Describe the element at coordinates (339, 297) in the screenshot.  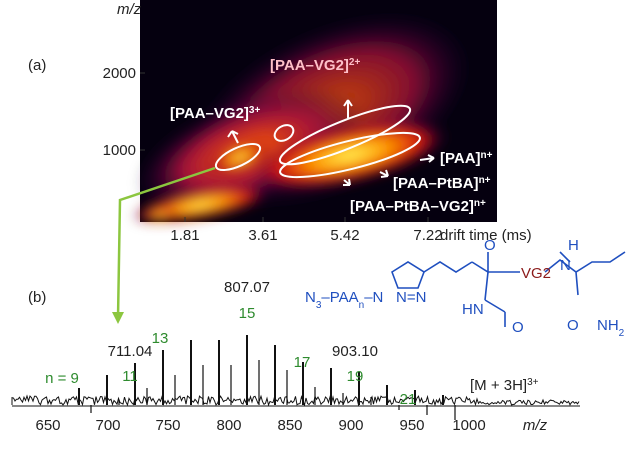
I see `text-part: –PAA` at that location.